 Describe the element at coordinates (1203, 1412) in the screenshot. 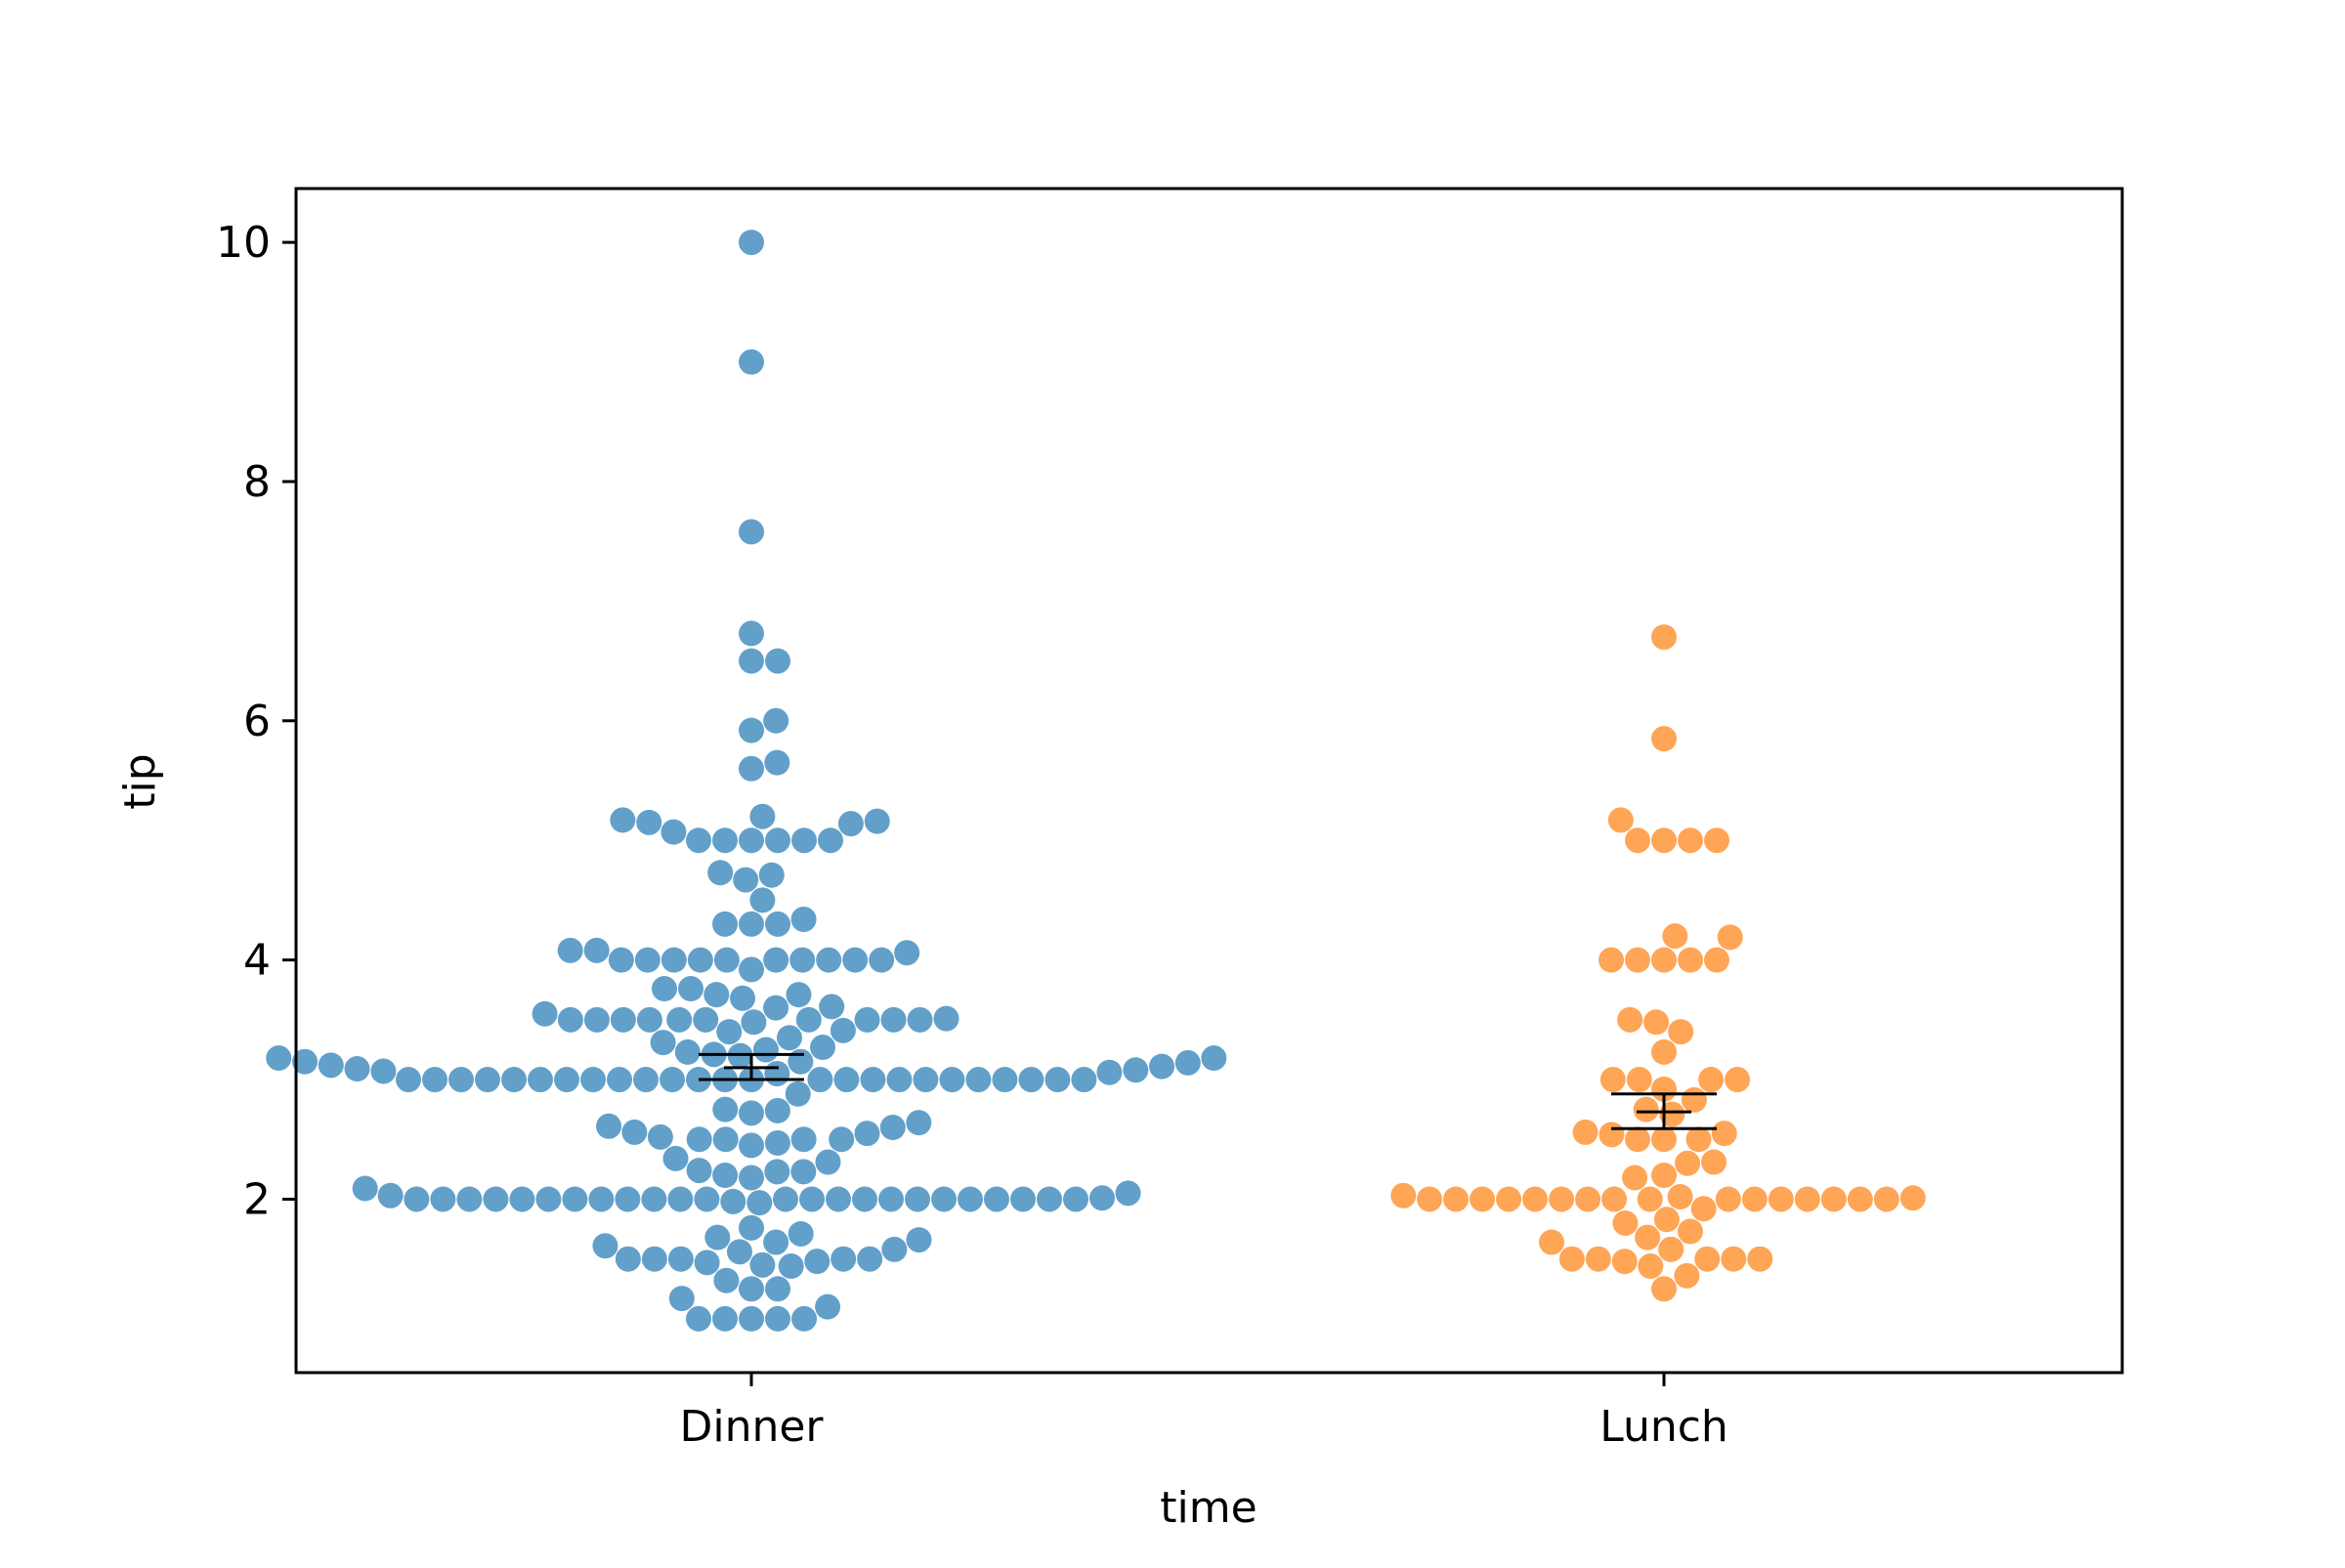

I see `x-axis-ticks: Dinner Lunch` at that location.